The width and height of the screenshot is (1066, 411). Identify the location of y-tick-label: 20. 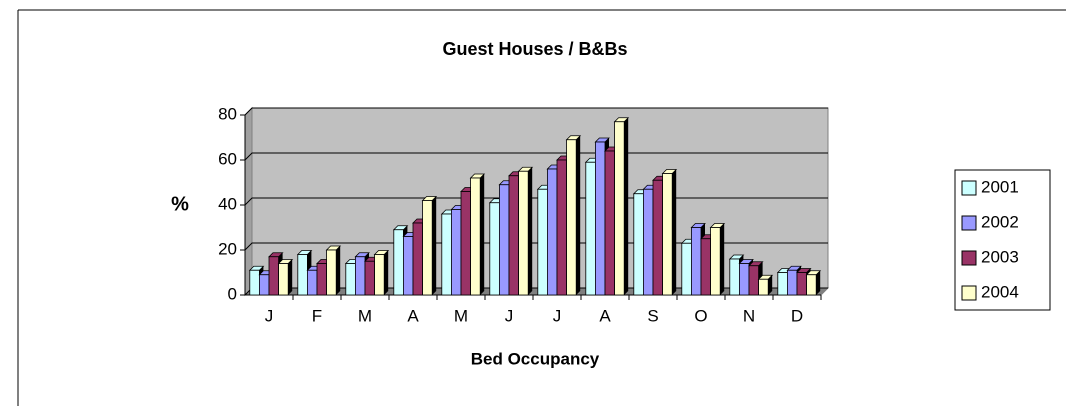
(227, 248).